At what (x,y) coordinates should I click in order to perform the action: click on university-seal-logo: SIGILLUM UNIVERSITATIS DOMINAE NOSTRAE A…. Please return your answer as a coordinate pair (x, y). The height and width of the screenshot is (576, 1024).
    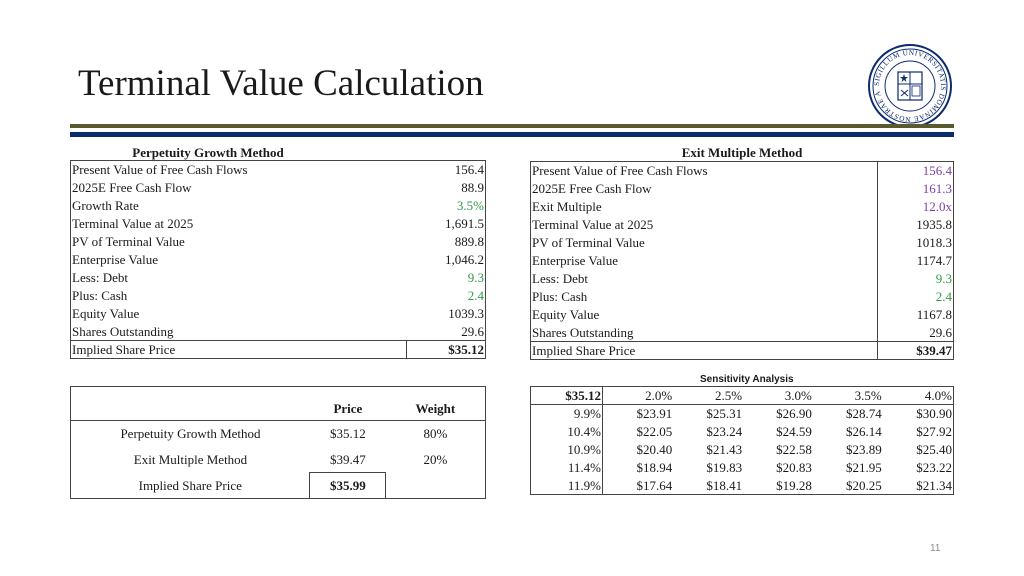
    Looking at the image, I should click on (910, 86).